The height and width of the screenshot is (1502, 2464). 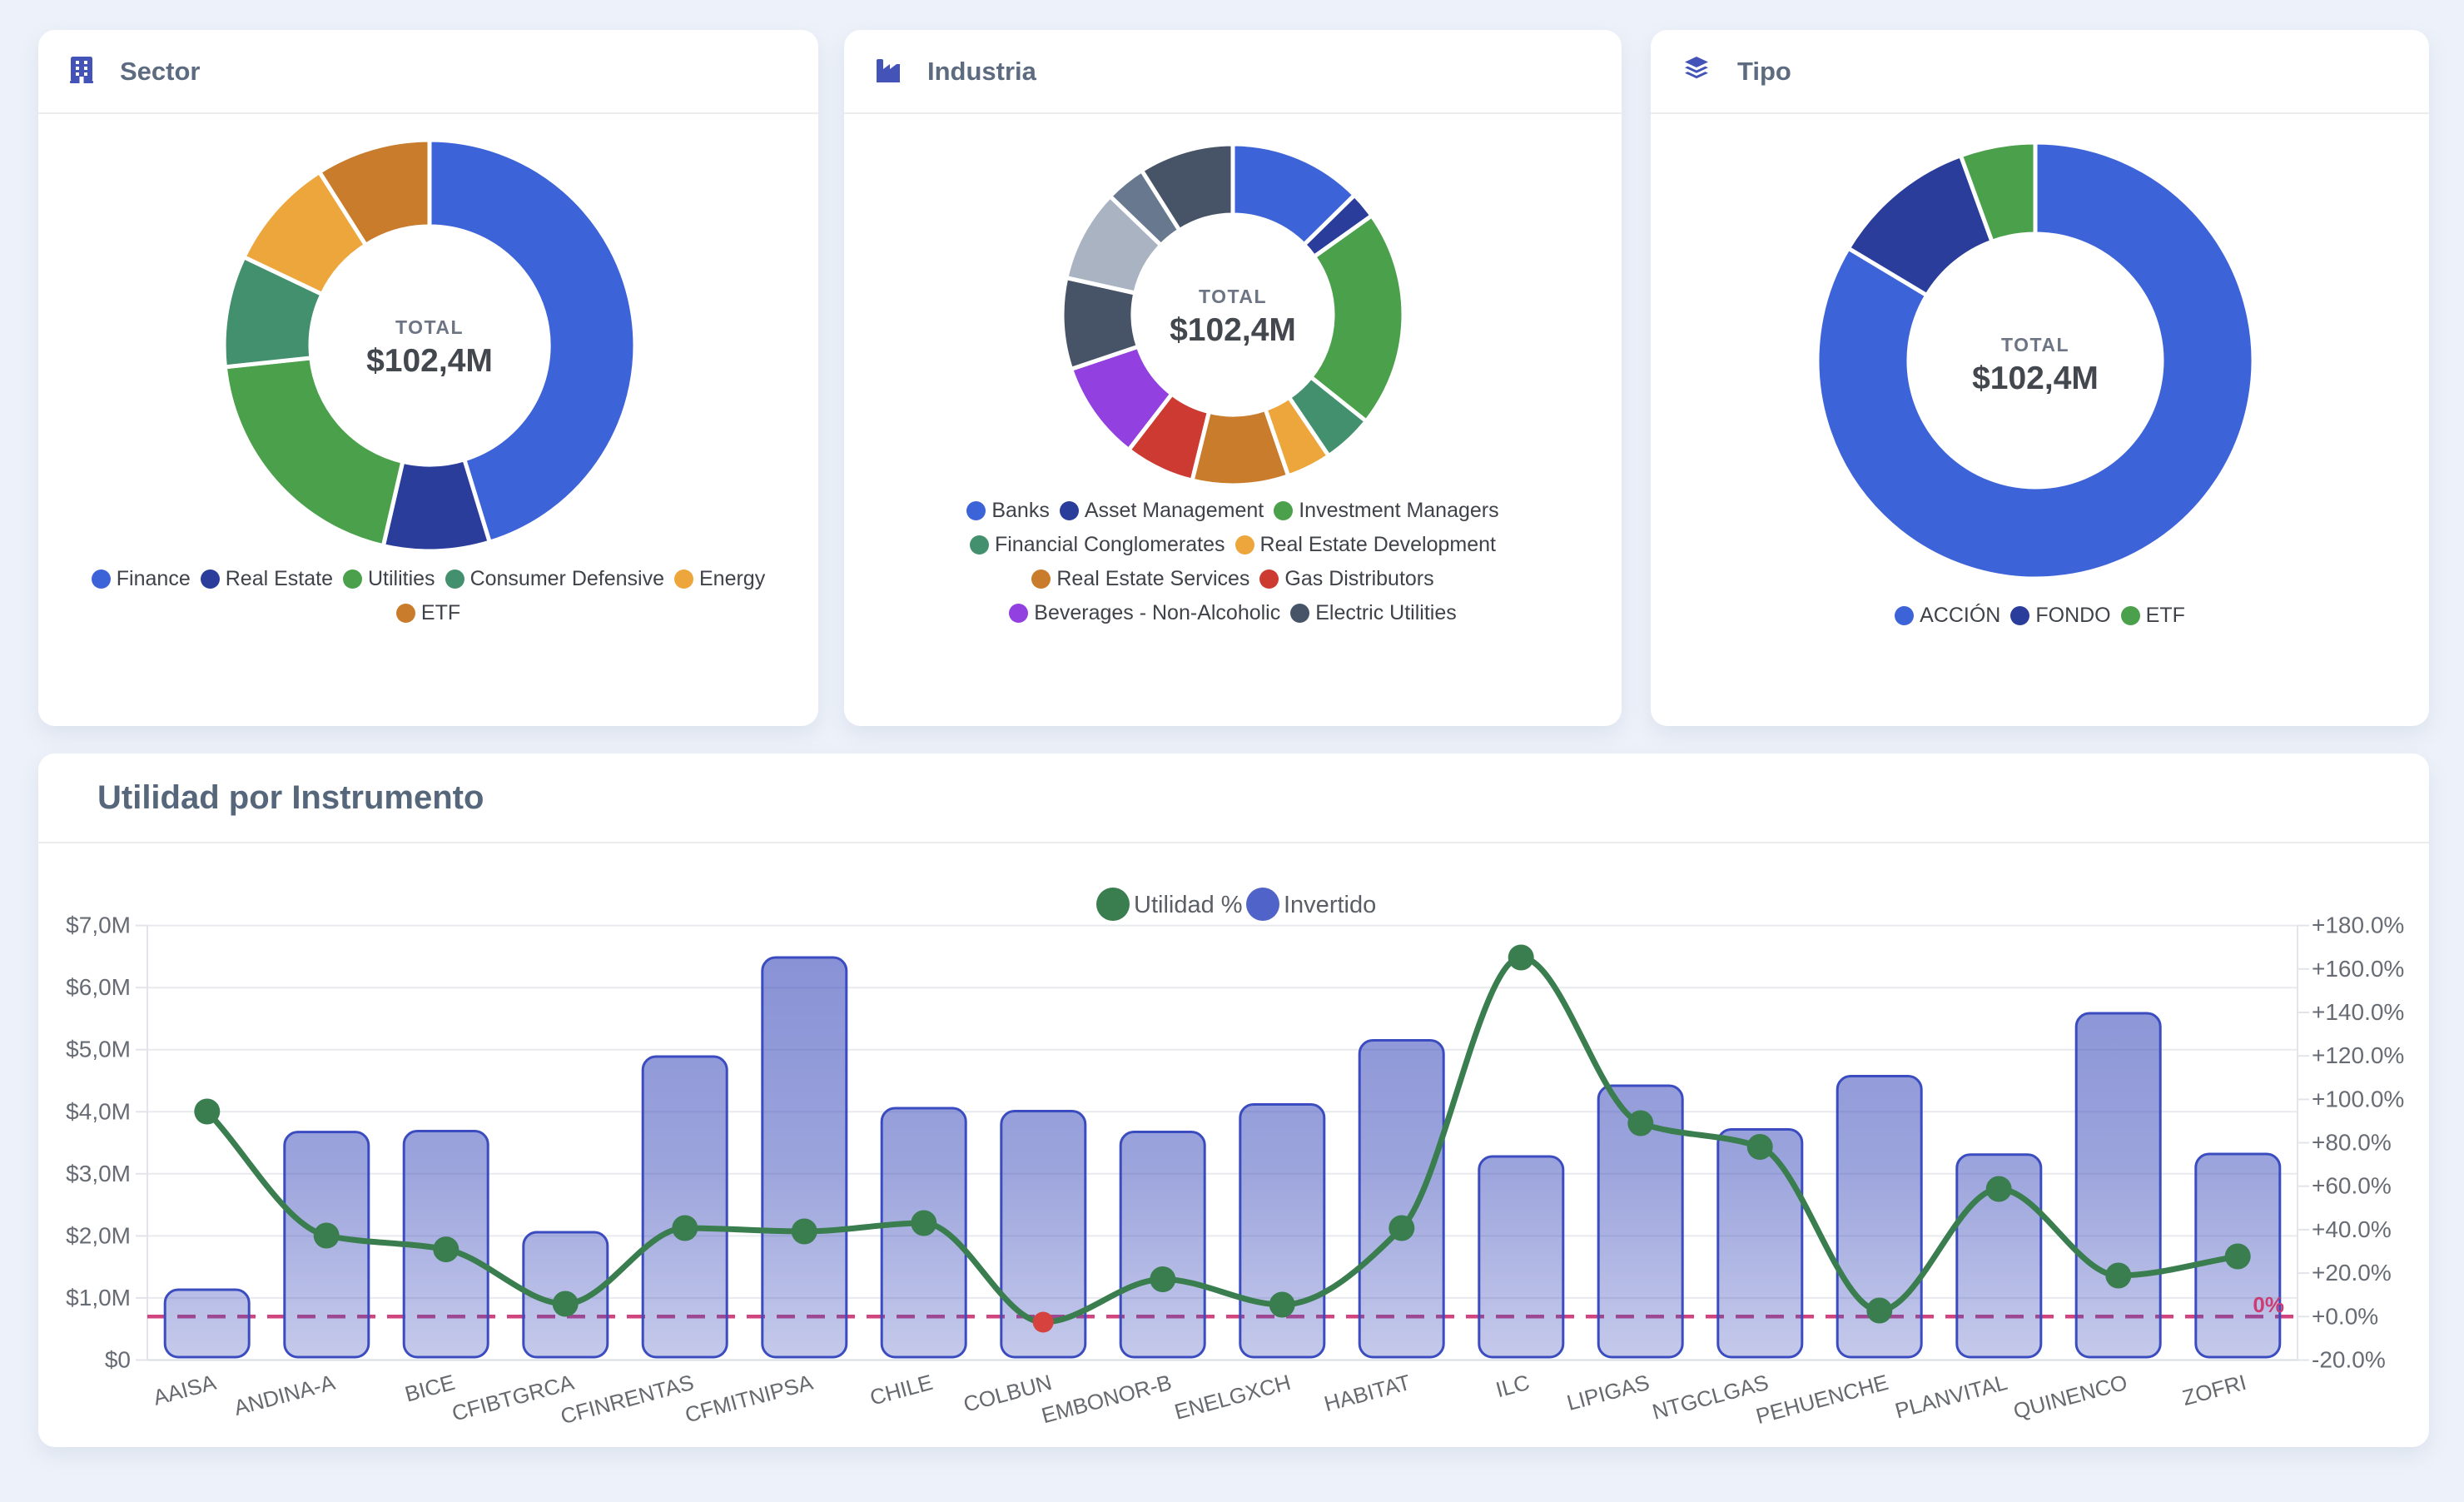 I want to click on svg-text: +160.0%, so click(x=2358, y=969).